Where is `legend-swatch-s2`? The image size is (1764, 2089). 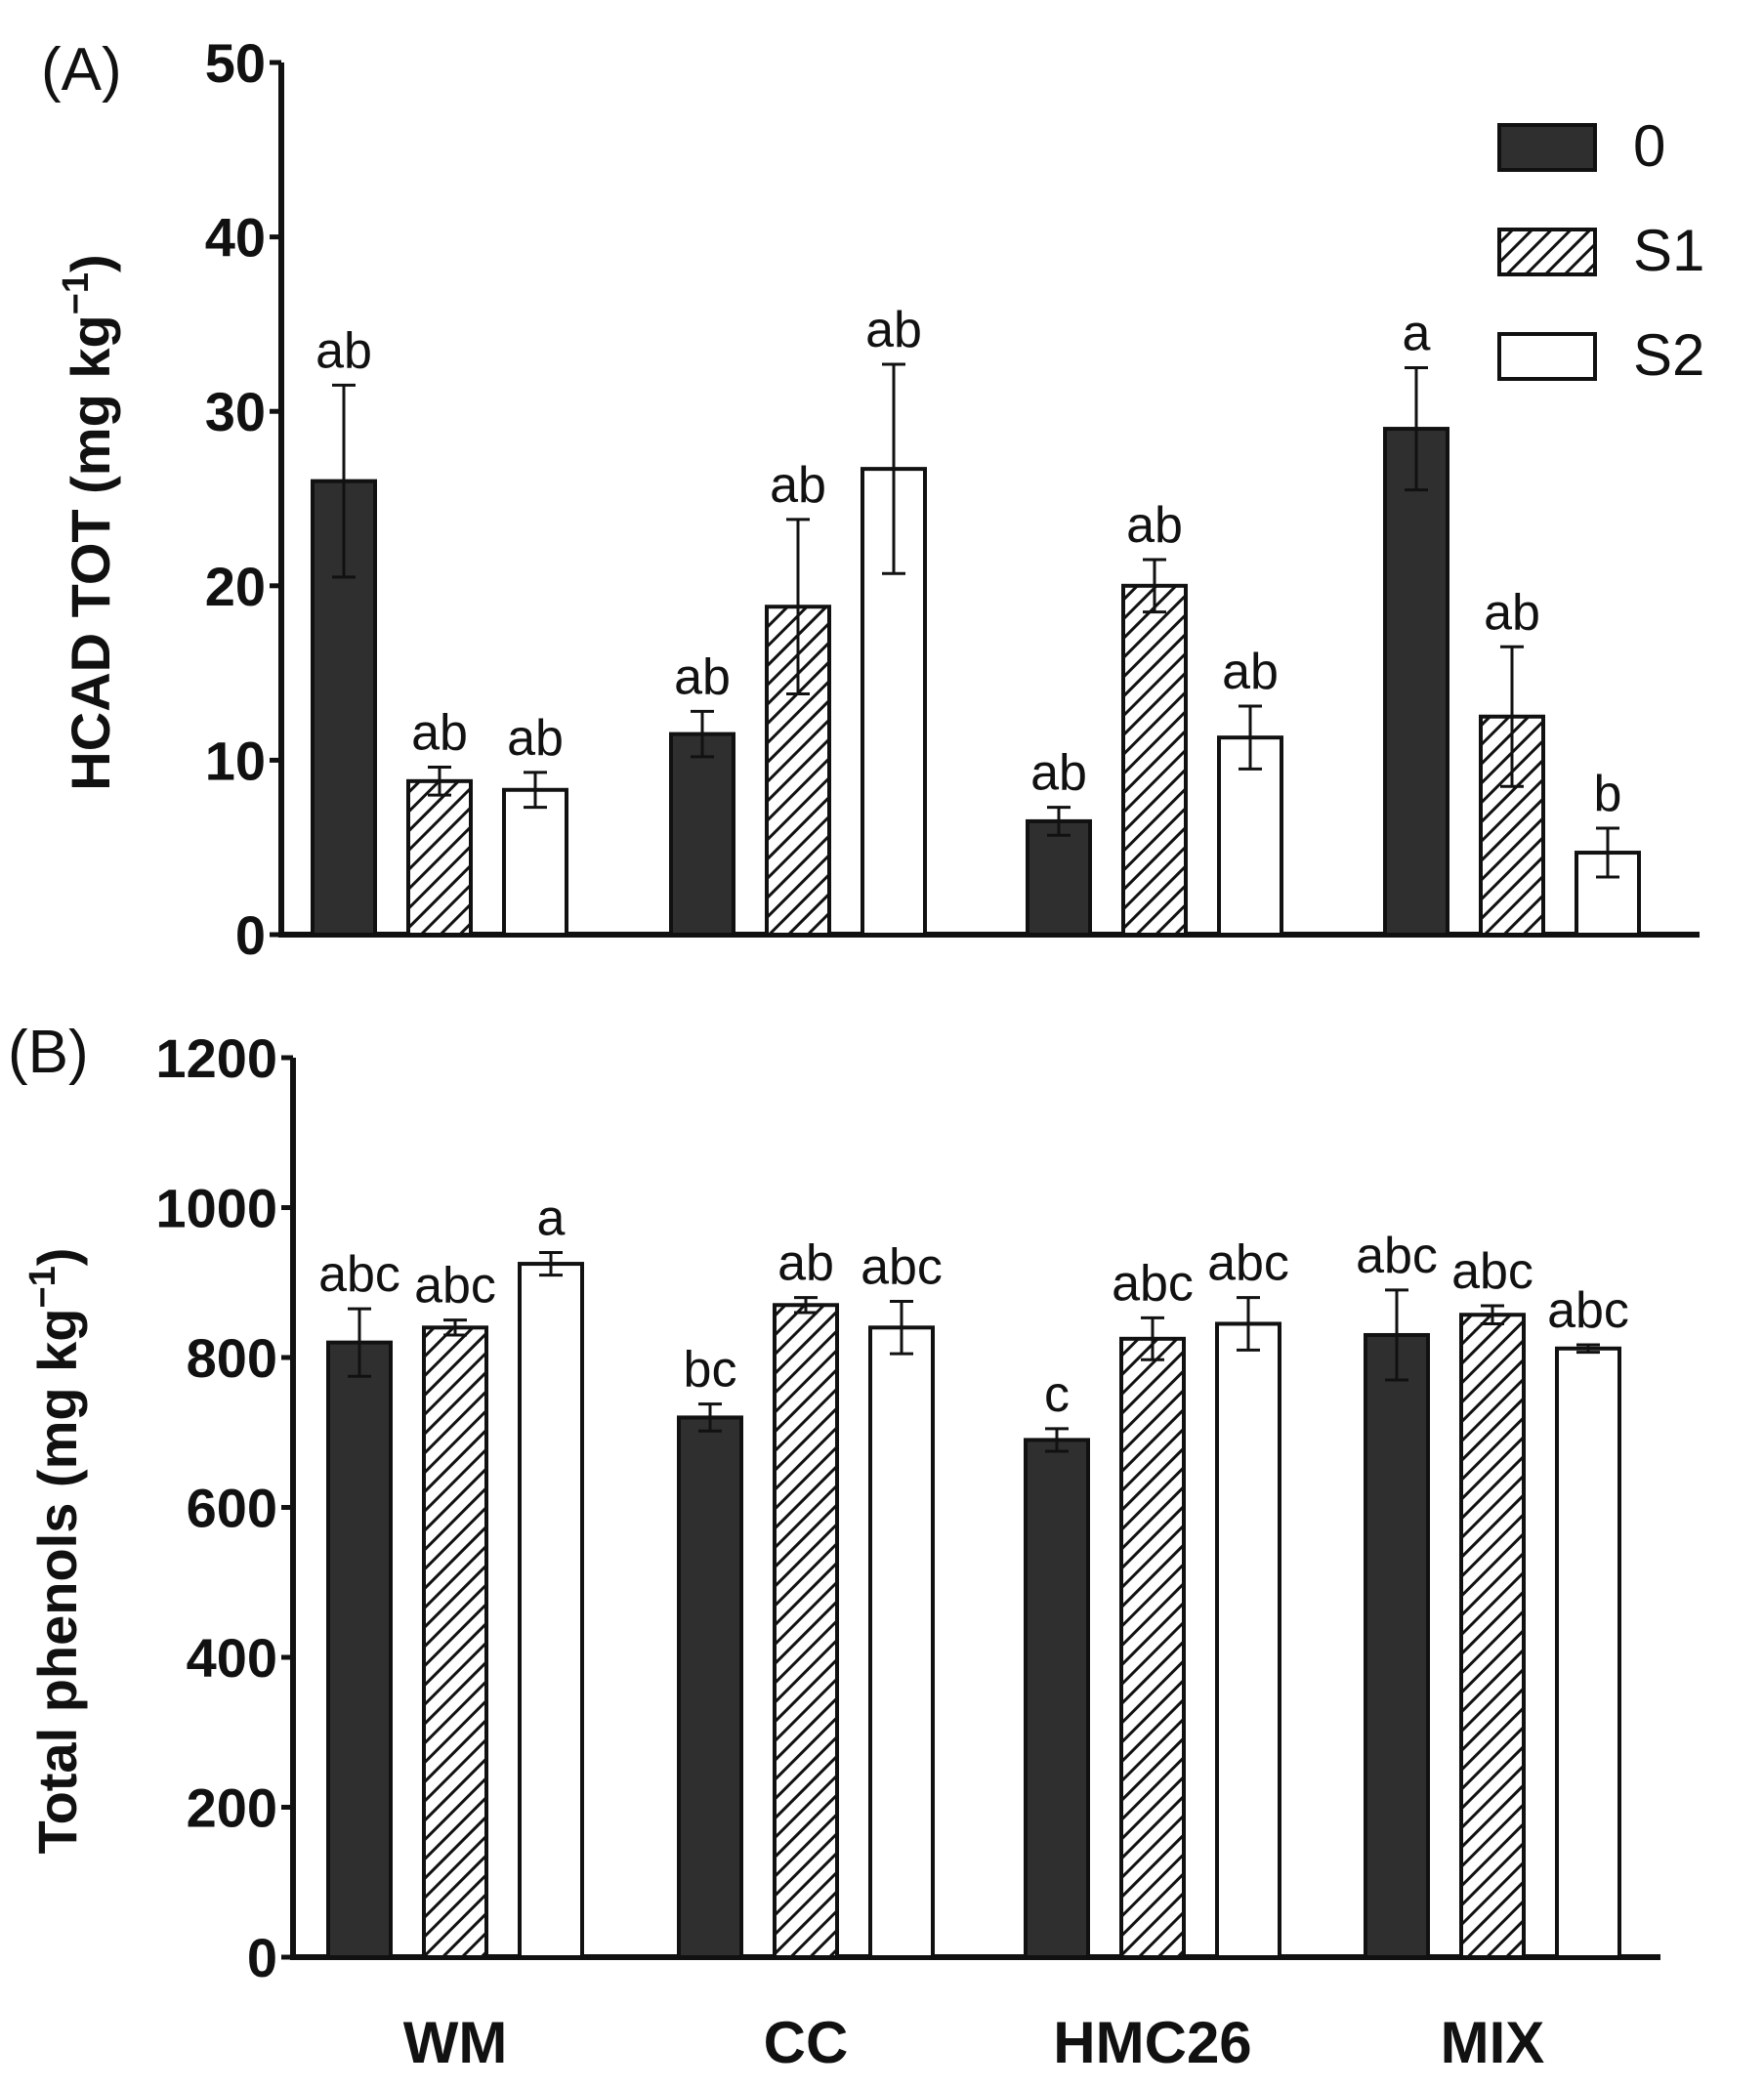 legend-swatch-s2 is located at coordinates (1547, 356).